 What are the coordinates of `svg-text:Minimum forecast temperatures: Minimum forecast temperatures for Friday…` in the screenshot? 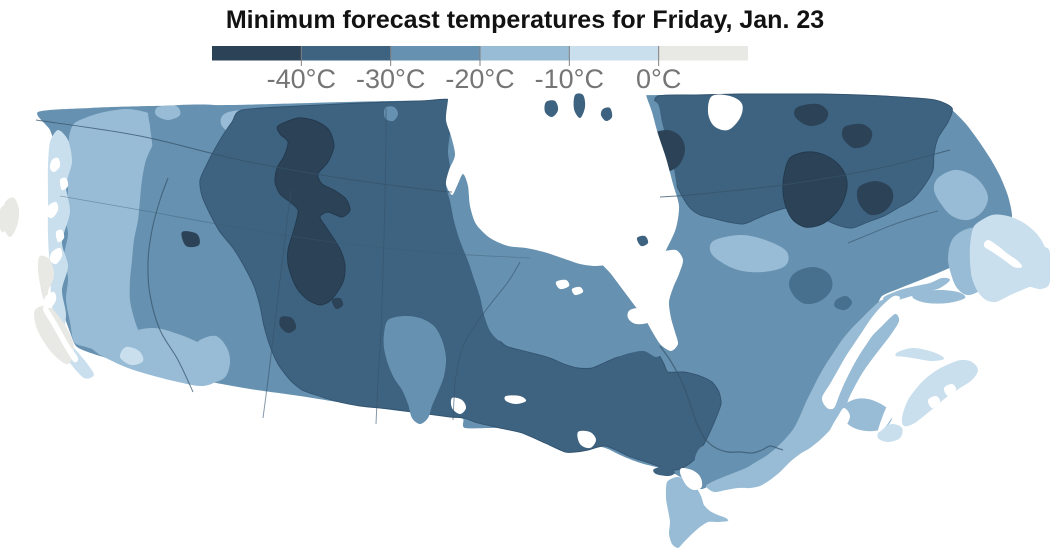 It's located at (525, 20).